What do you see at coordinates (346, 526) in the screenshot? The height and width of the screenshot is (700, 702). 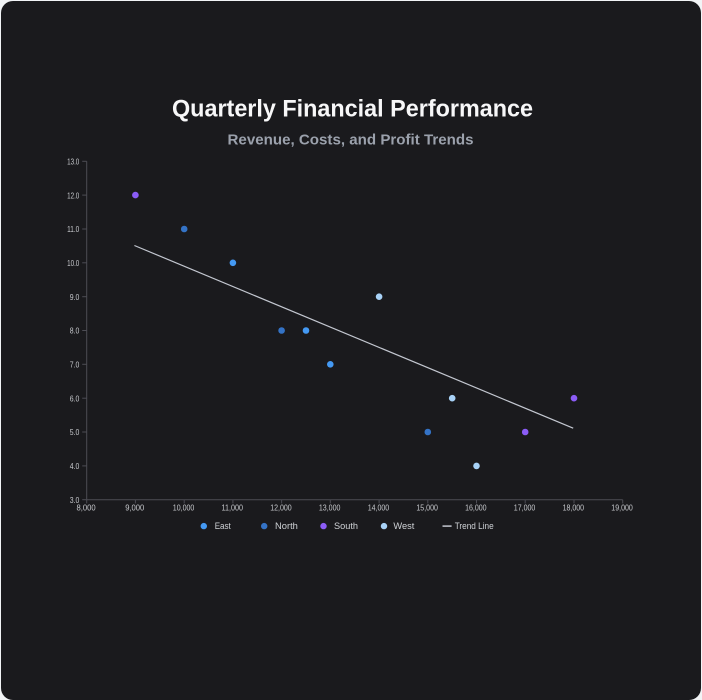 I see `svg-text: South` at bounding box center [346, 526].